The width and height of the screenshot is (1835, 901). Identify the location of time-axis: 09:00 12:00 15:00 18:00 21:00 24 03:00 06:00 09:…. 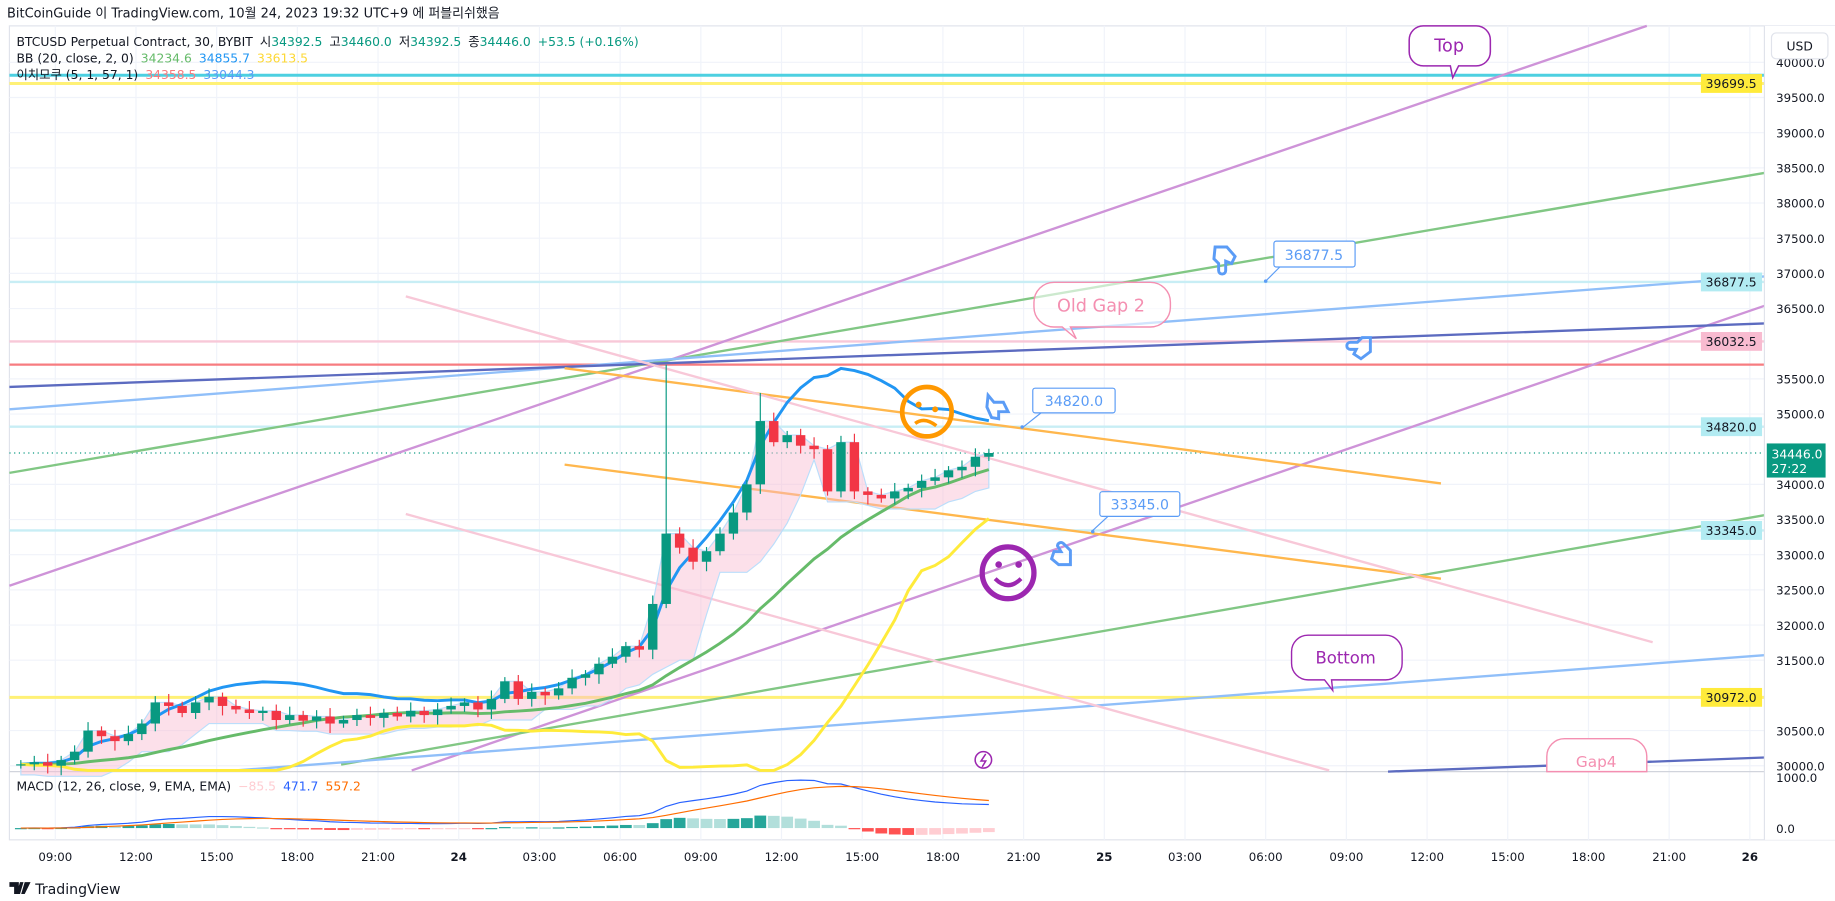
(898, 857).